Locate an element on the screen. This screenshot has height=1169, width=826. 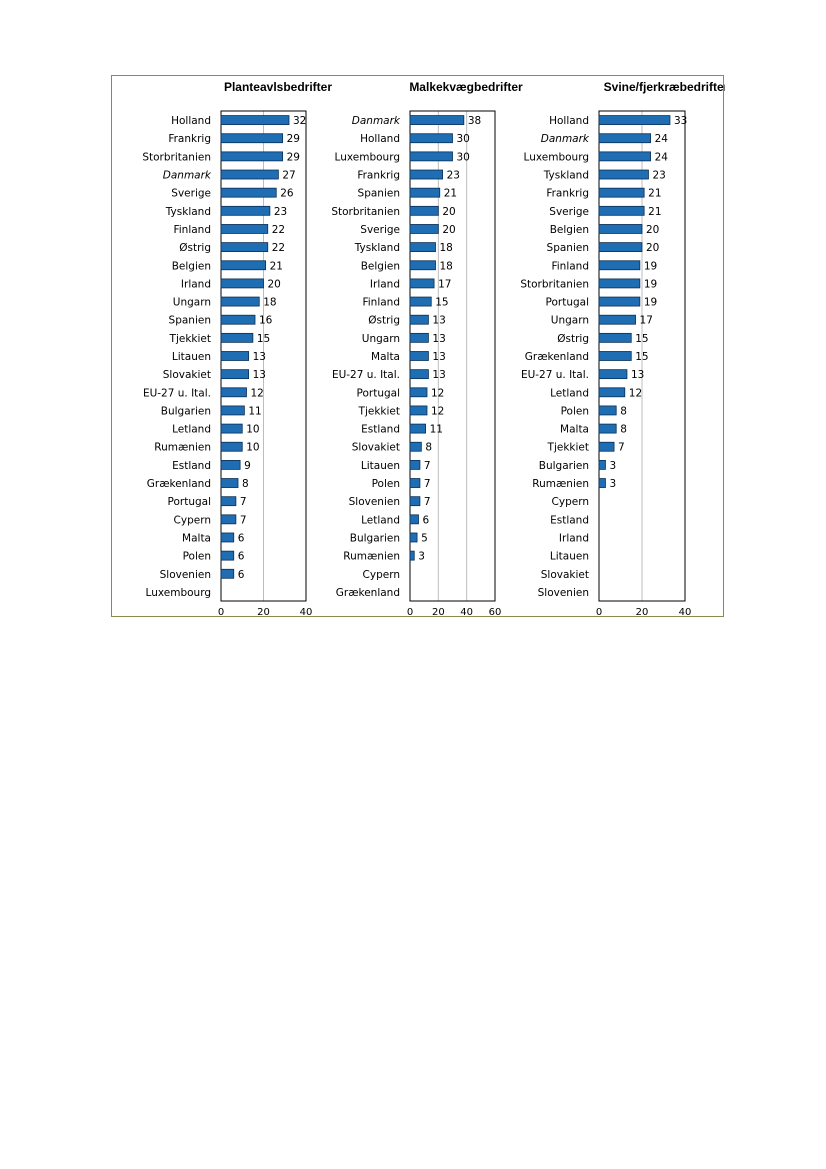
panel-title: Malkekvægbedrifter is located at coordinates (466, 87).